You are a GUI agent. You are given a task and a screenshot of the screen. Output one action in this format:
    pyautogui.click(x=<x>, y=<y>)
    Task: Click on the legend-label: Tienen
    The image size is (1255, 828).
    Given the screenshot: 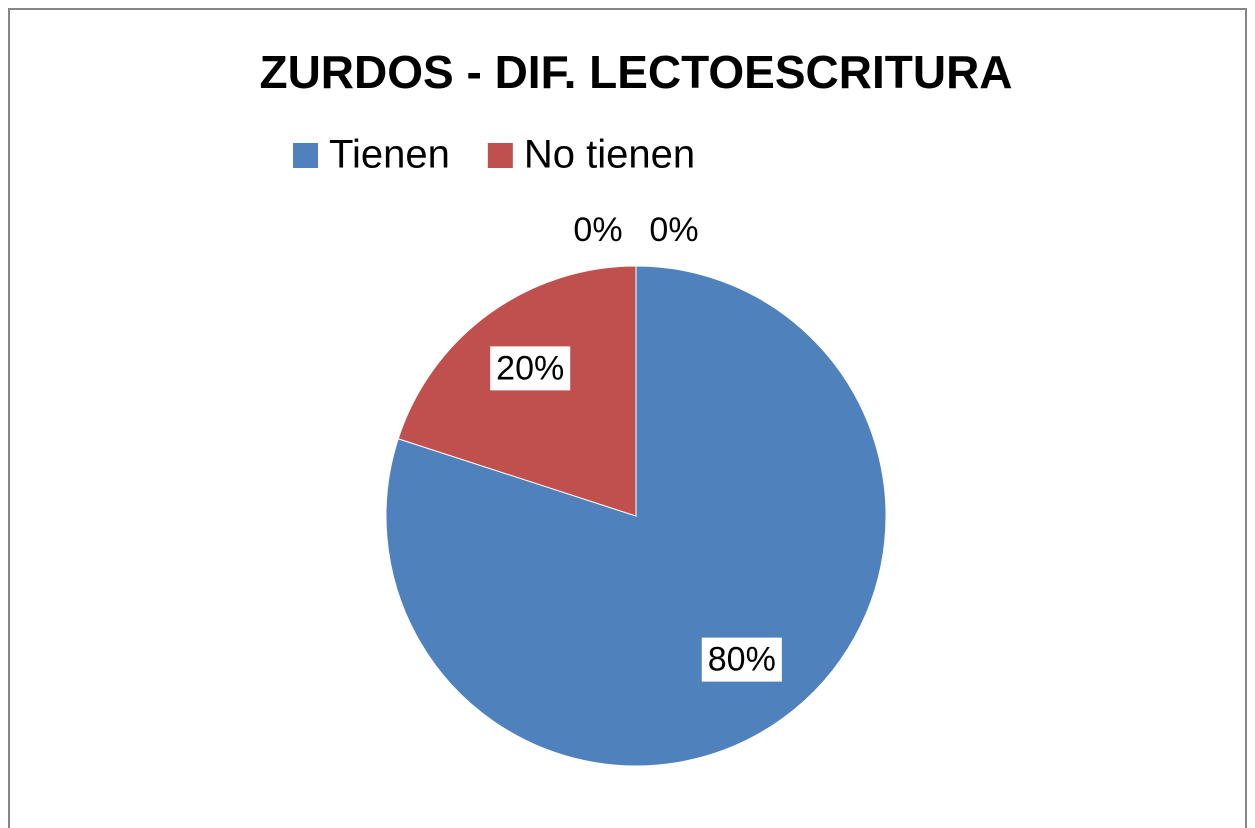 What is the action you would take?
    pyautogui.click(x=389, y=155)
    